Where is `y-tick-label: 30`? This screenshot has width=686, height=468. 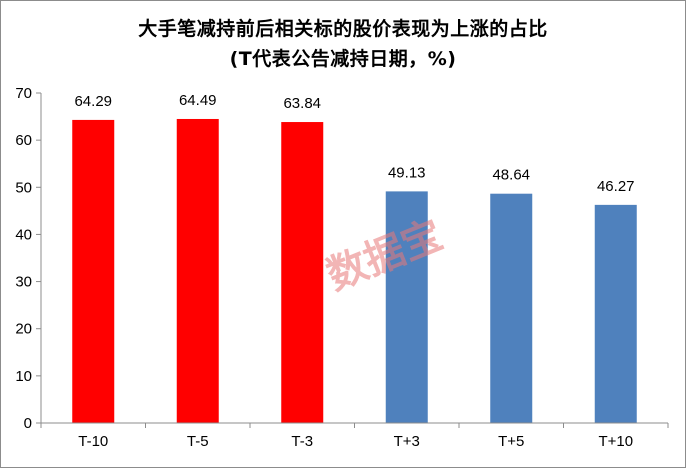 y-tick-label: 30 is located at coordinates (23, 282).